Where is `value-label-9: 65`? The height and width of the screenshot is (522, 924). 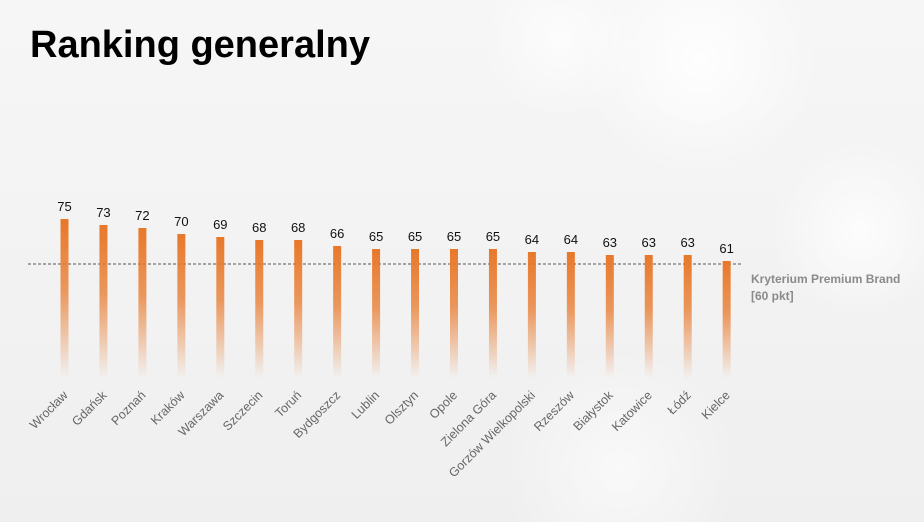 value-label-9: 65 is located at coordinates (415, 236).